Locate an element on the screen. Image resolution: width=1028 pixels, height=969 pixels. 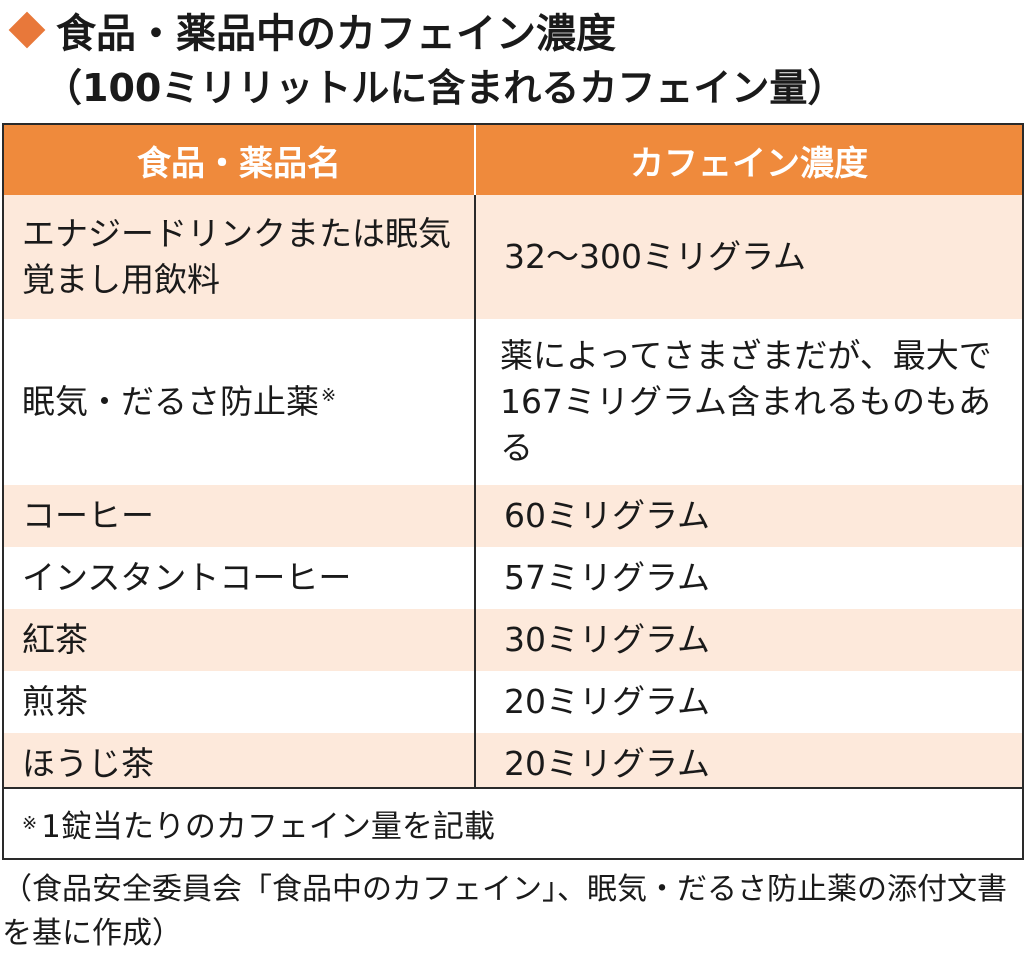
page-title: 食品・薬品中のカフェイン濃度 is located at coordinates (309, 30).